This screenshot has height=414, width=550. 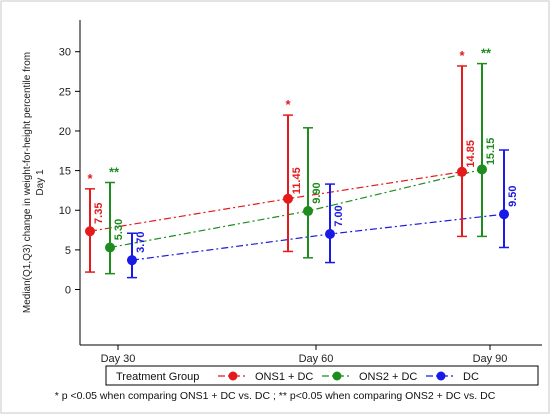 I want to click on legend-entry: ONS1 + DC, so click(x=284, y=377).